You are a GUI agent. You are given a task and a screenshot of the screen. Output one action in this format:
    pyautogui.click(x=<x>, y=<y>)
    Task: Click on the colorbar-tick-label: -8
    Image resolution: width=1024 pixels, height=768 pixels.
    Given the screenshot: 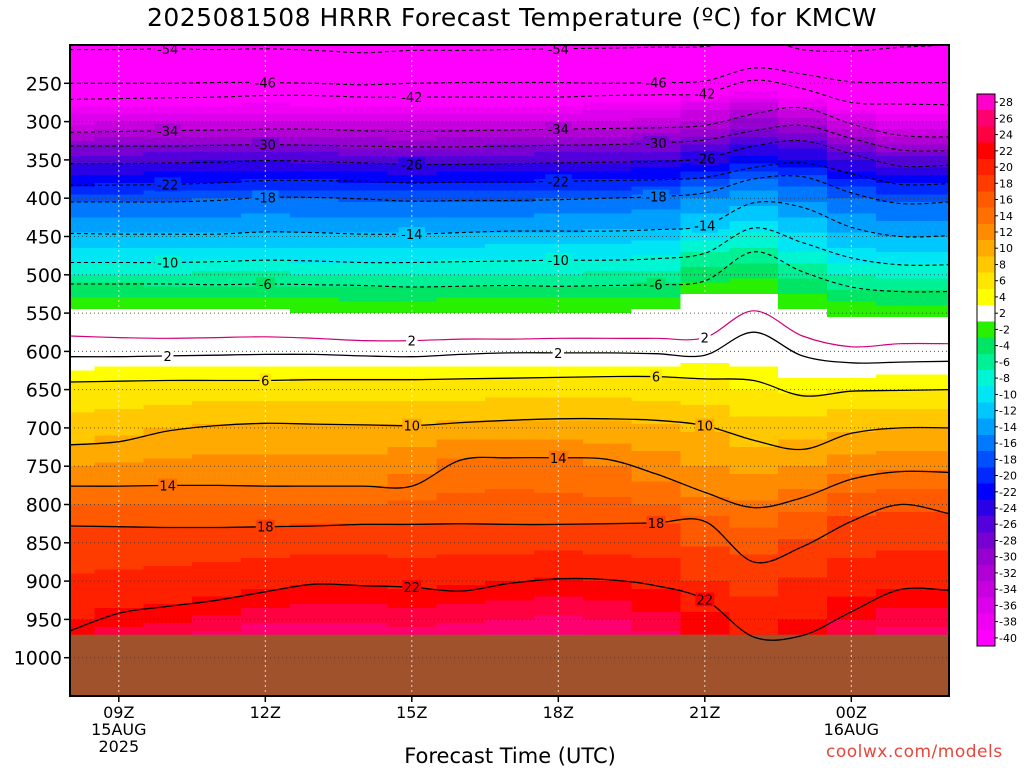 What is the action you would take?
    pyautogui.click(x=1004, y=378)
    